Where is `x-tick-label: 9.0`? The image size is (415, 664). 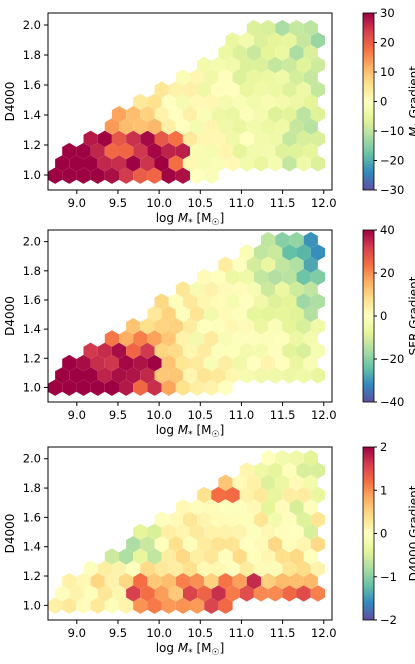
x-tick-label: 9.0 is located at coordinates (77, 415).